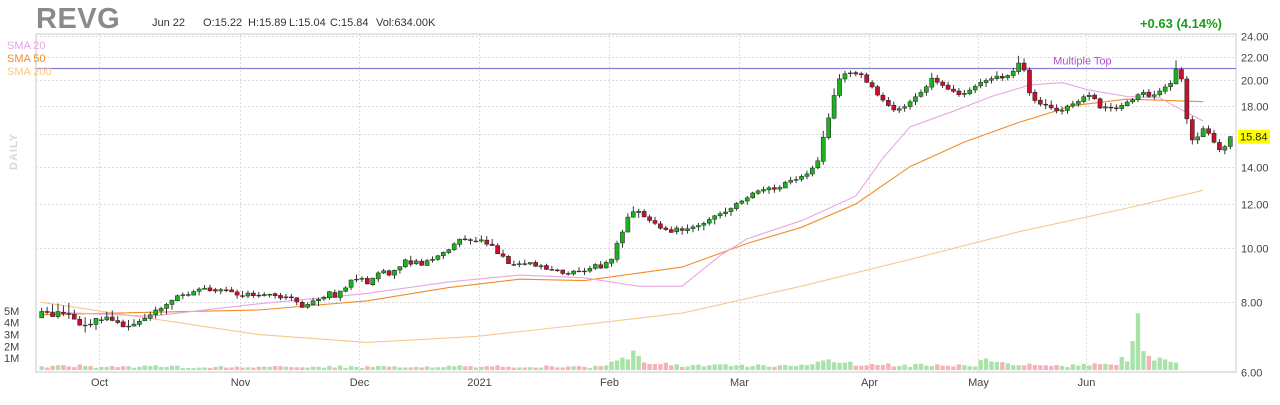 This screenshot has width=1280, height=405. Describe the element at coordinates (307, 23) in the screenshot. I see `quote-low: L:15.04` at that location.